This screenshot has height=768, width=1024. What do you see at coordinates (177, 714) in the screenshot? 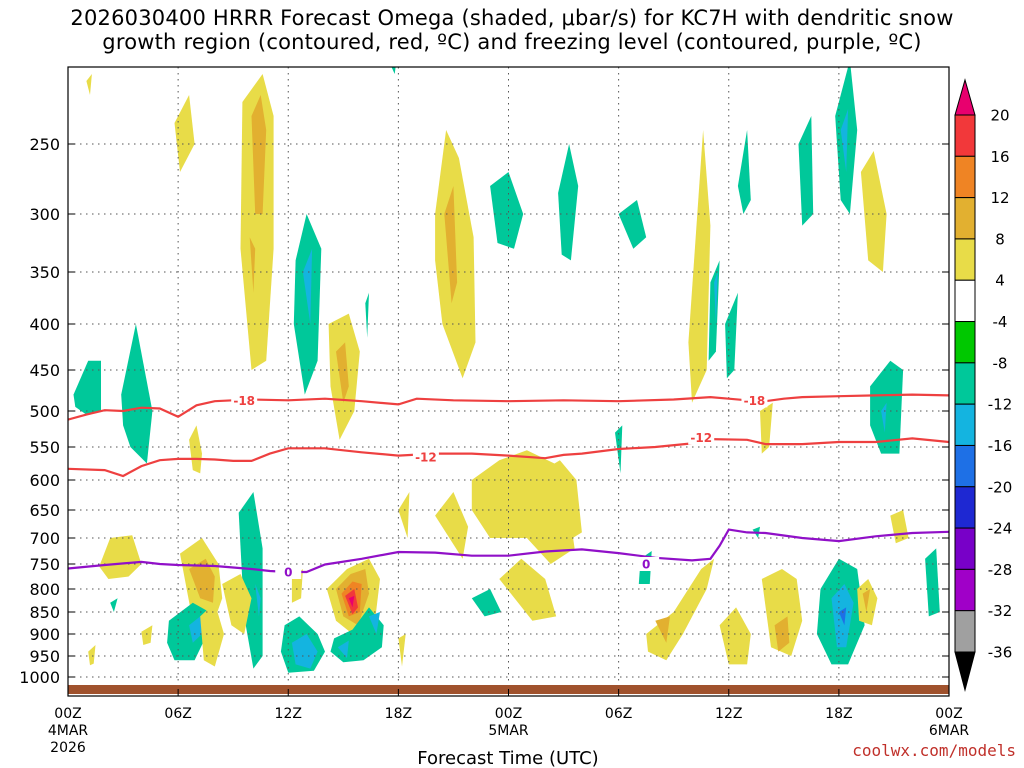
I see `x-tick-label-6: 06Z` at bounding box center [177, 714].